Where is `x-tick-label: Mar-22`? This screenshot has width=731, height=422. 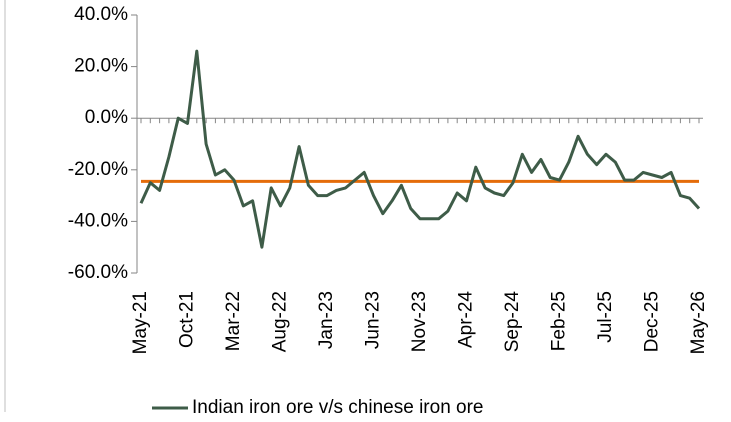 x-tick-label: Mar-22 is located at coordinates (233, 321).